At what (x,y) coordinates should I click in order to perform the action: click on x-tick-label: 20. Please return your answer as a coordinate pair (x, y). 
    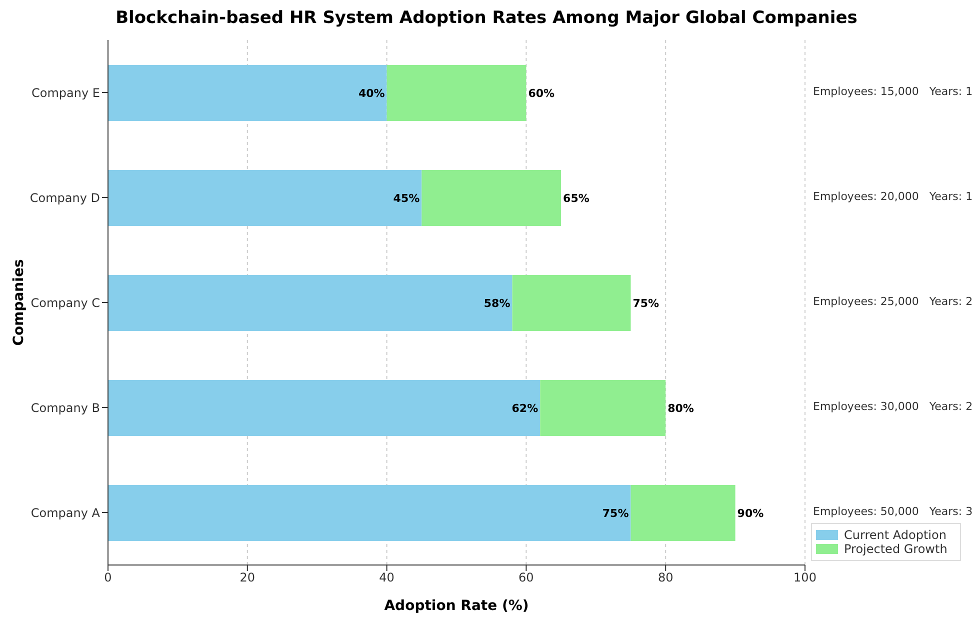
    Looking at the image, I should click on (248, 577).